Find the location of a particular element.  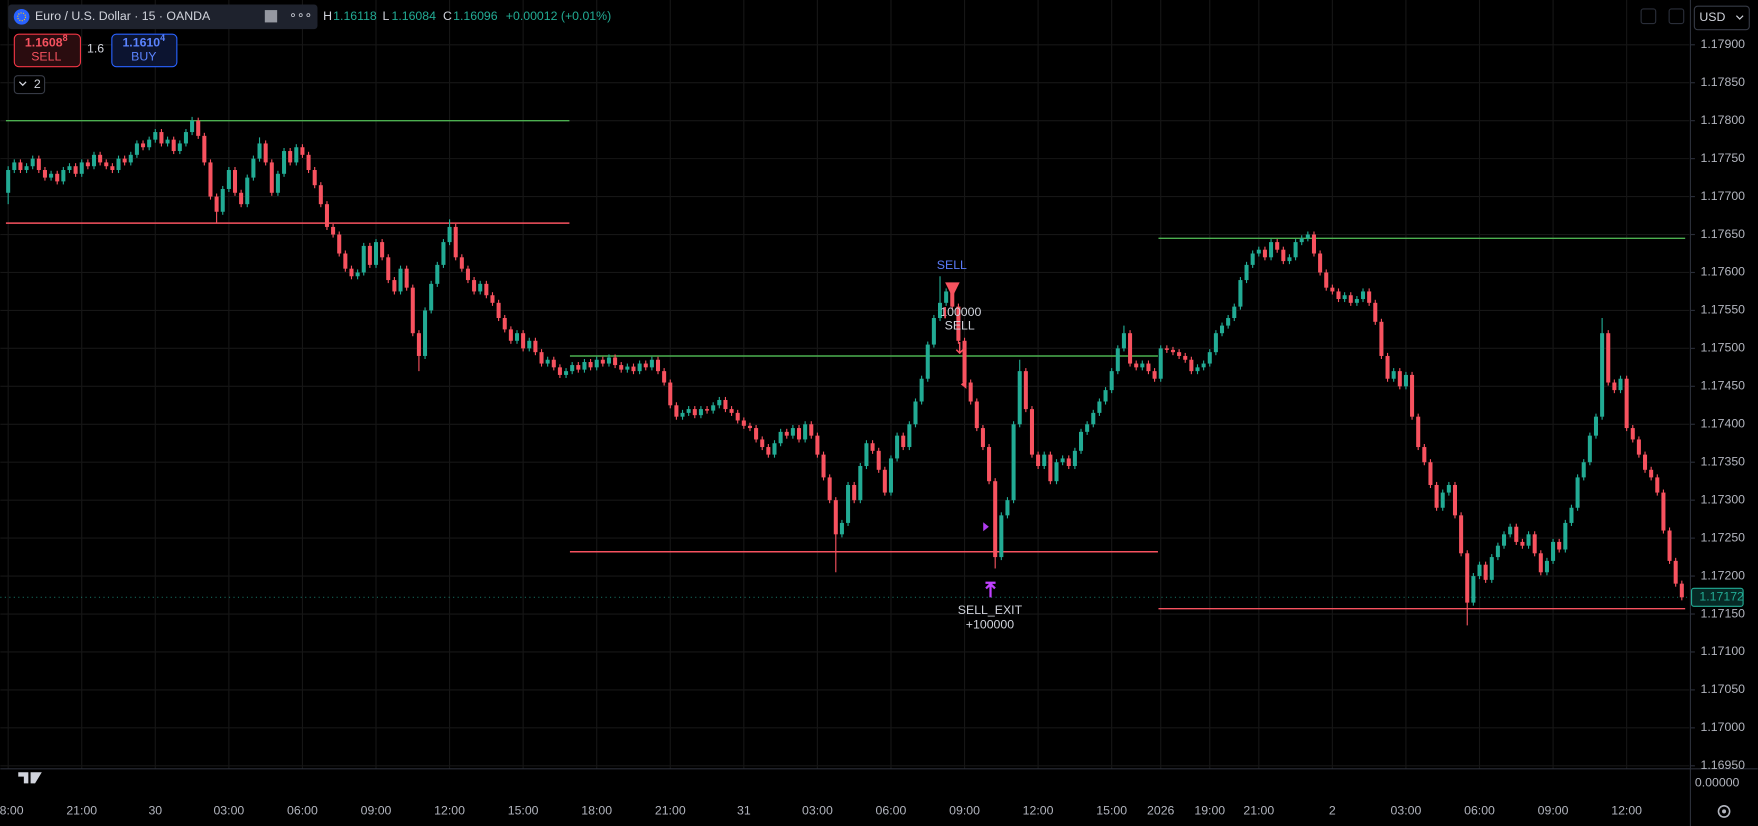

download-icon is located at coordinates (1648, 16).